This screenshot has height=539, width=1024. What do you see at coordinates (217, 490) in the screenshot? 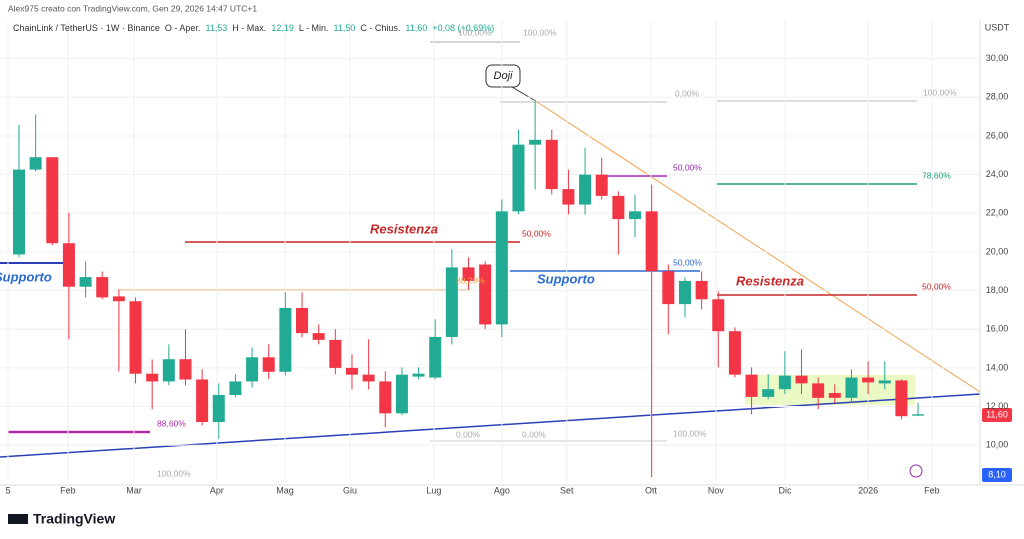
I see `x-tick-label: Apr` at bounding box center [217, 490].